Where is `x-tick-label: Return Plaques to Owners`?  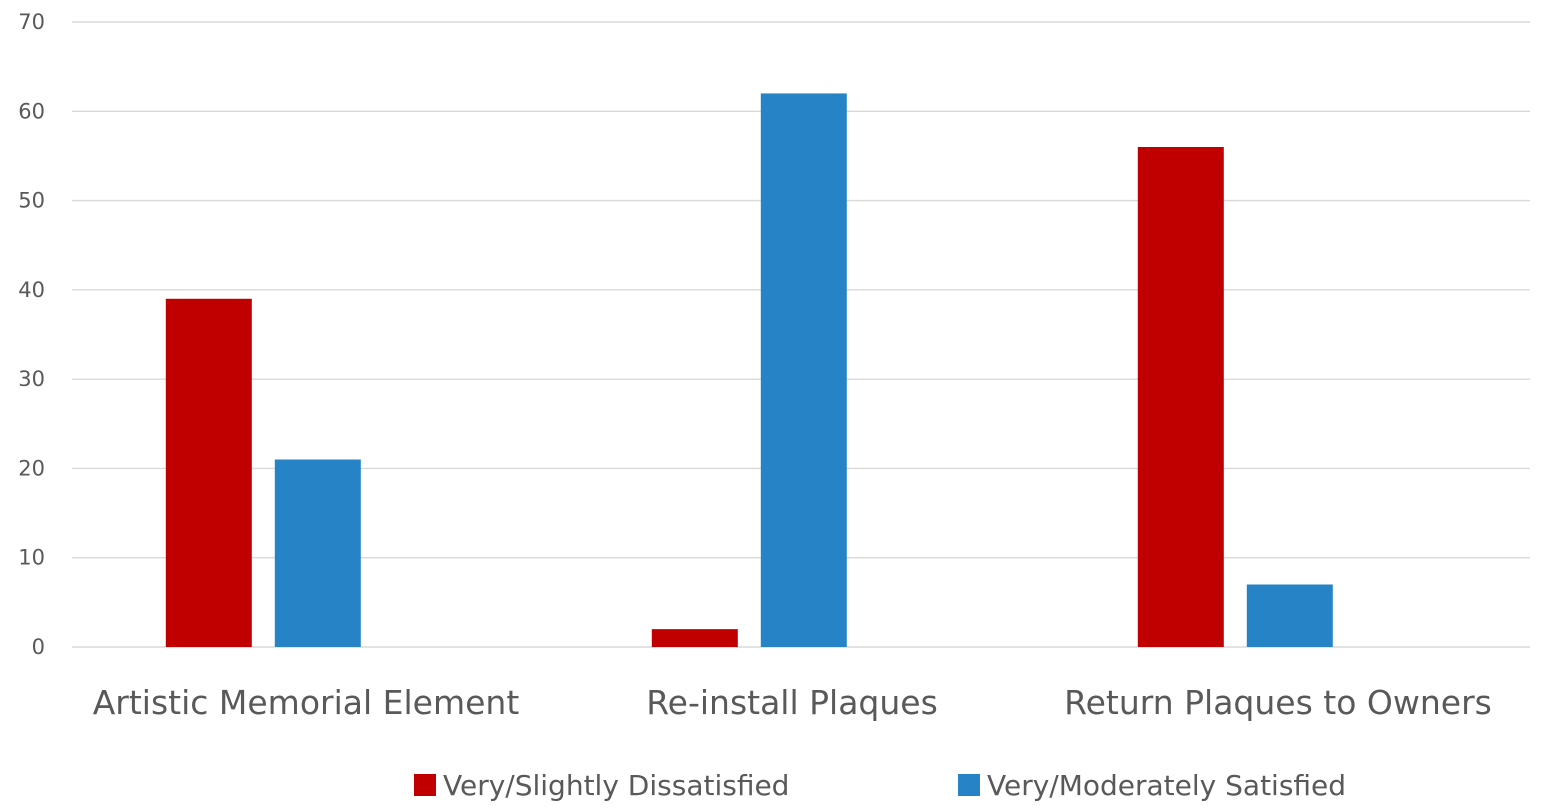 x-tick-label: Return Plaques to Owners is located at coordinates (1278, 702).